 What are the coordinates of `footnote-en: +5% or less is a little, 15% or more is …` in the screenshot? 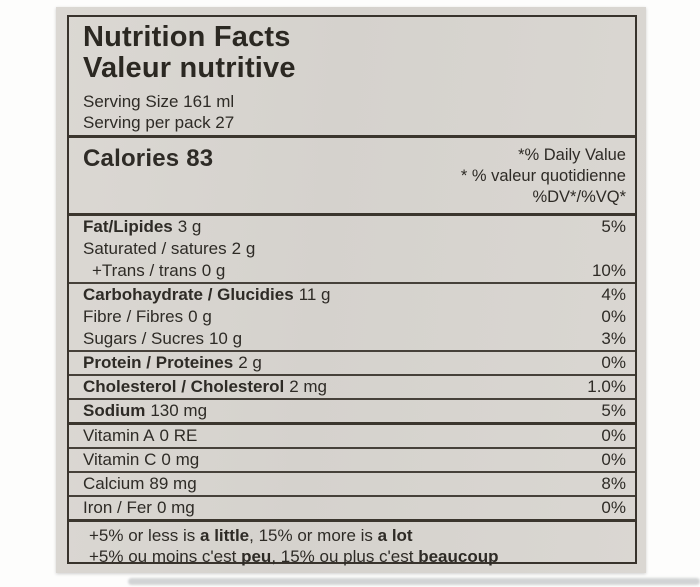 It's located at (251, 535).